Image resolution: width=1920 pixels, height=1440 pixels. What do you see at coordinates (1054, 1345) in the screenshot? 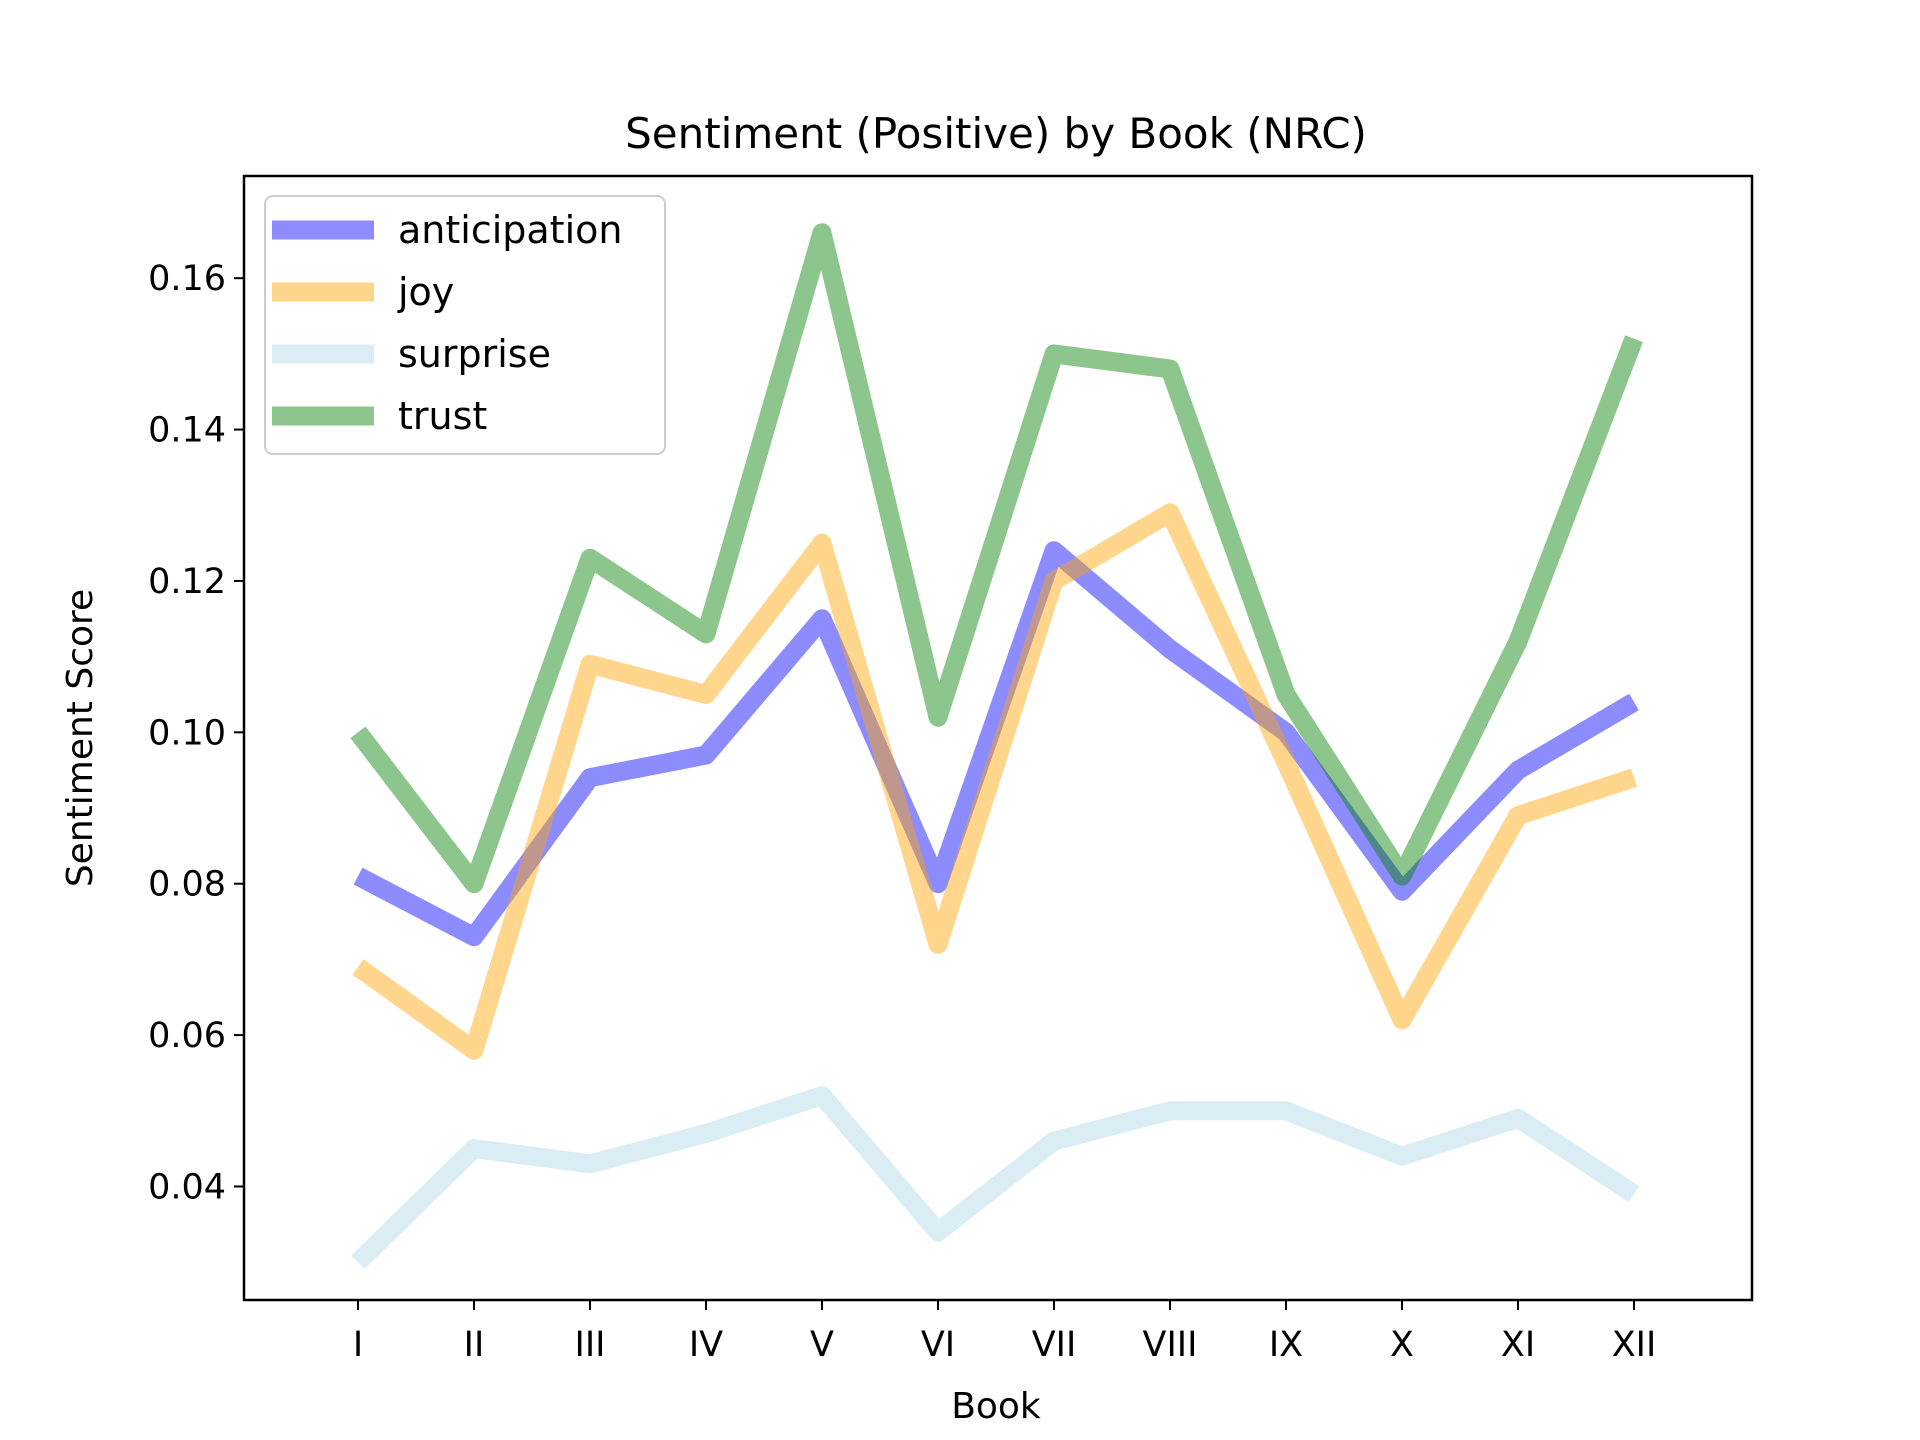
I see `x-tick-label: VII` at bounding box center [1054, 1345].